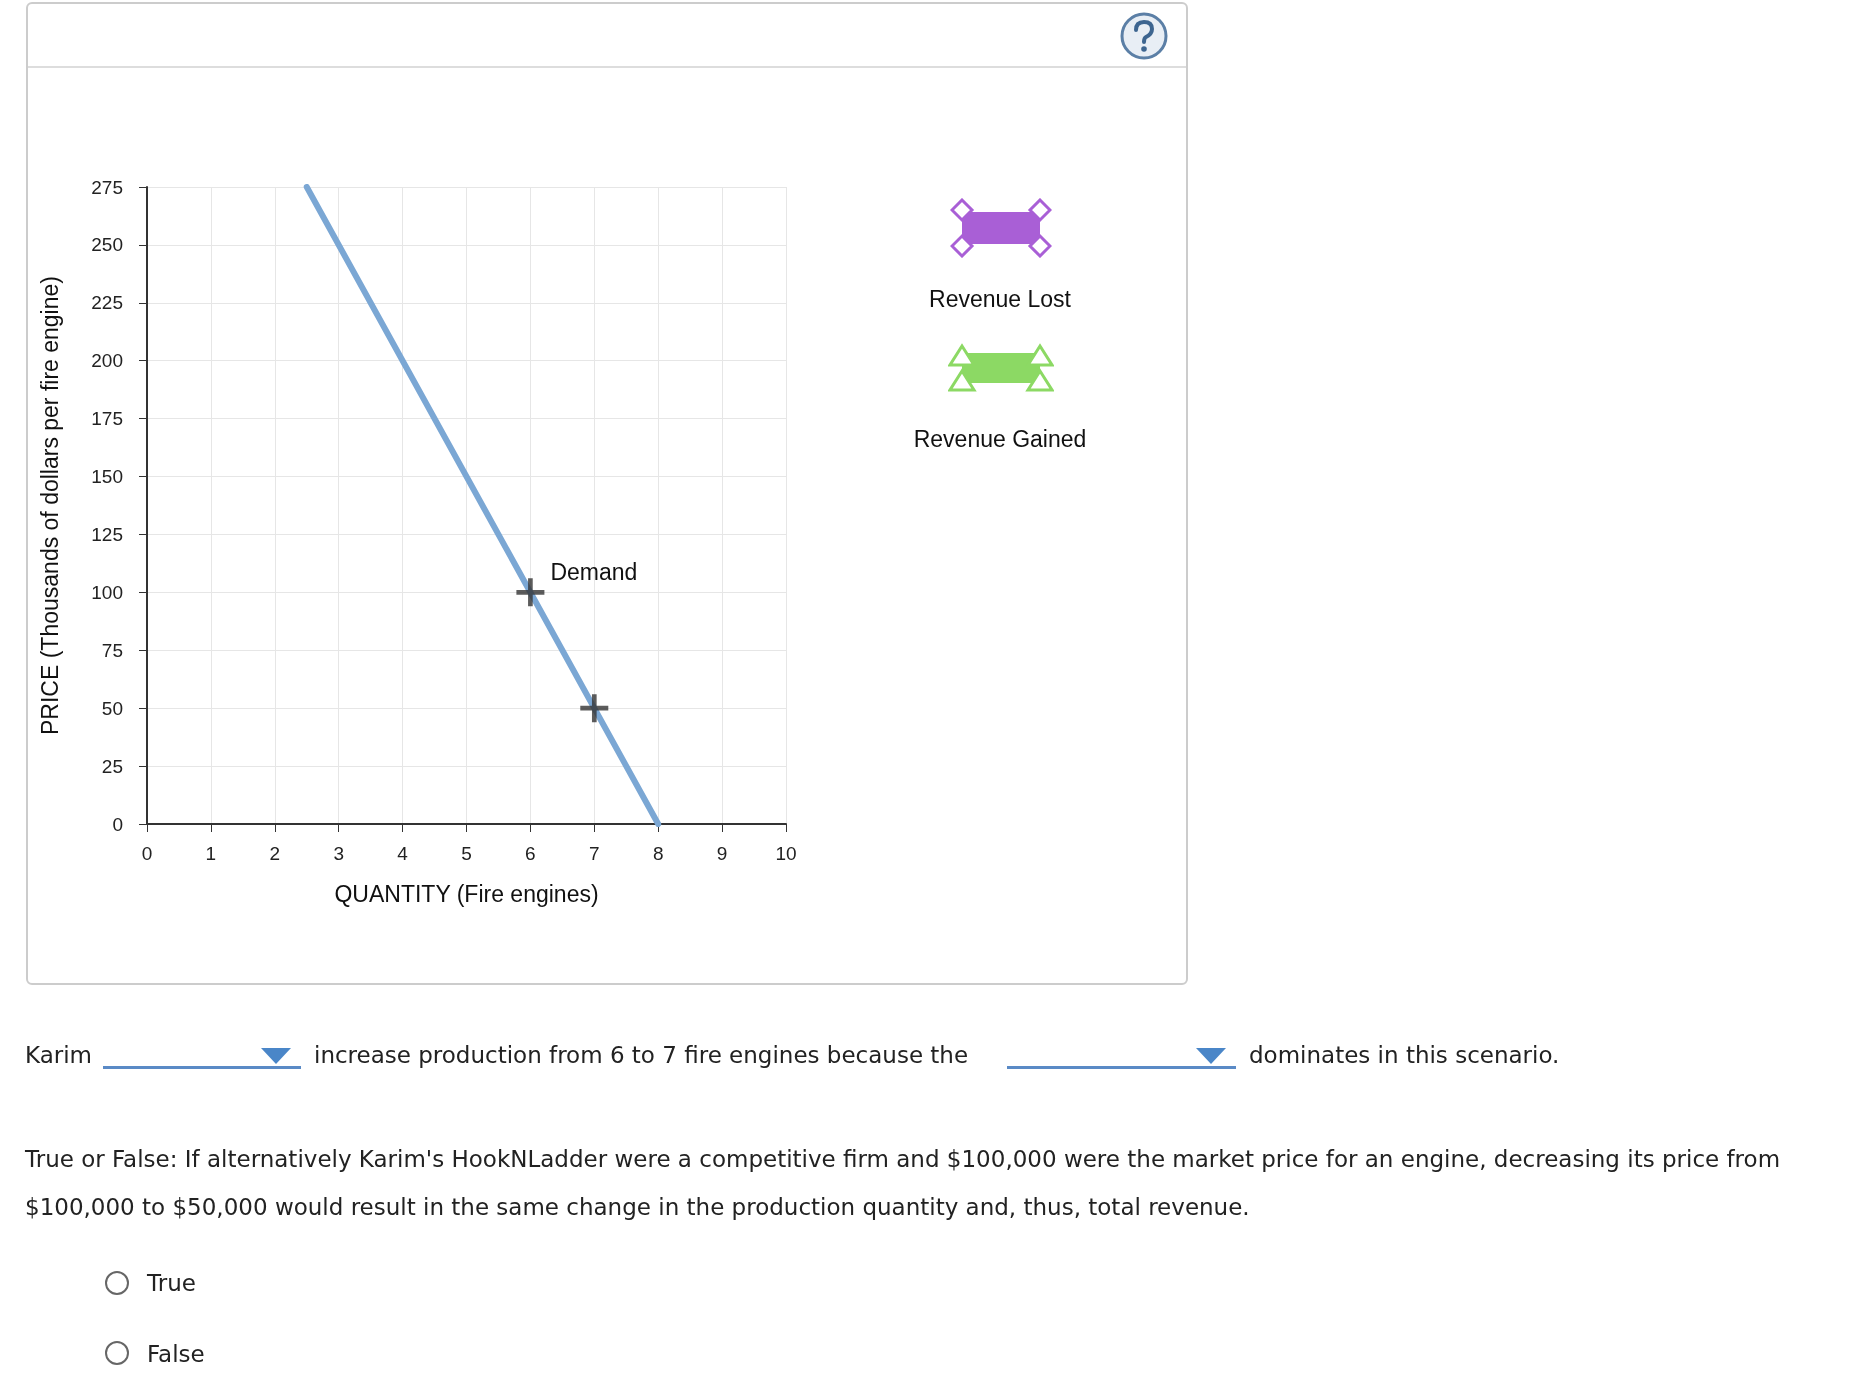 This screenshot has height=1388, width=1868. Describe the element at coordinates (530, 853) in the screenshot. I see `x-tick-label: 6` at that location.